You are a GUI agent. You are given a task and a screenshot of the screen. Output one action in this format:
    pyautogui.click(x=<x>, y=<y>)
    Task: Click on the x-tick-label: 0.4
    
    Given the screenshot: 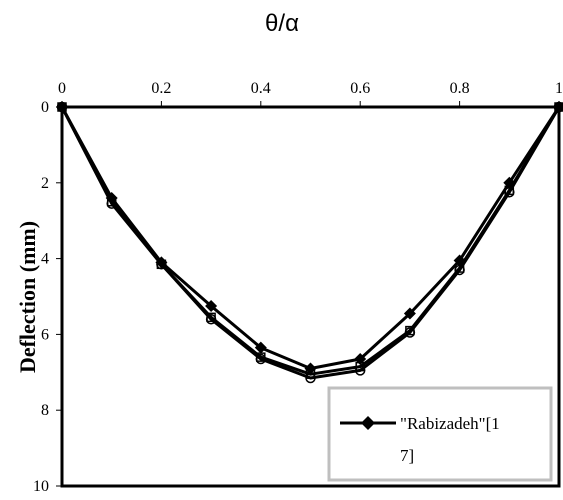 What is the action you would take?
    pyautogui.click(x=261, y=88)
    